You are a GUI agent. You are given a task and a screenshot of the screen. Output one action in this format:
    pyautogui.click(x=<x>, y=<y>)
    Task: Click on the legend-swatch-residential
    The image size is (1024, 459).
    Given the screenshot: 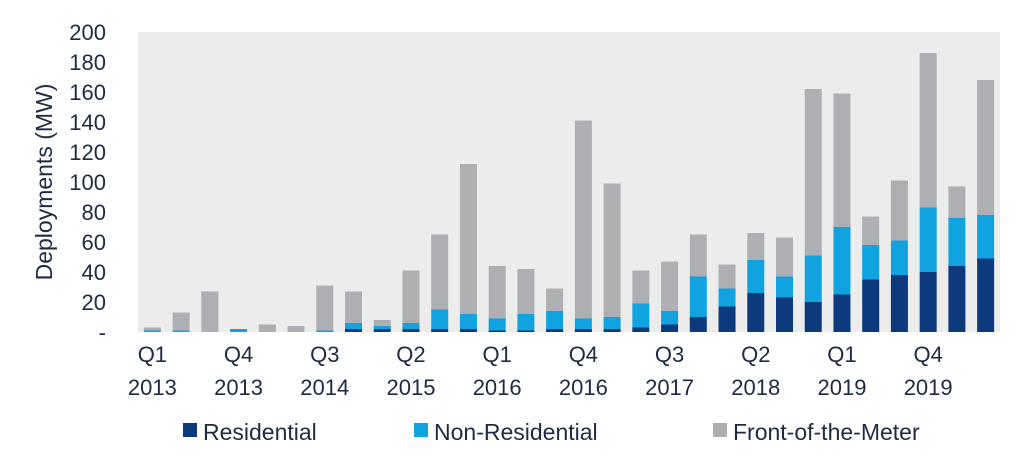 What is the action you would take?
    pyautogui.click(x=190, y=430)
    